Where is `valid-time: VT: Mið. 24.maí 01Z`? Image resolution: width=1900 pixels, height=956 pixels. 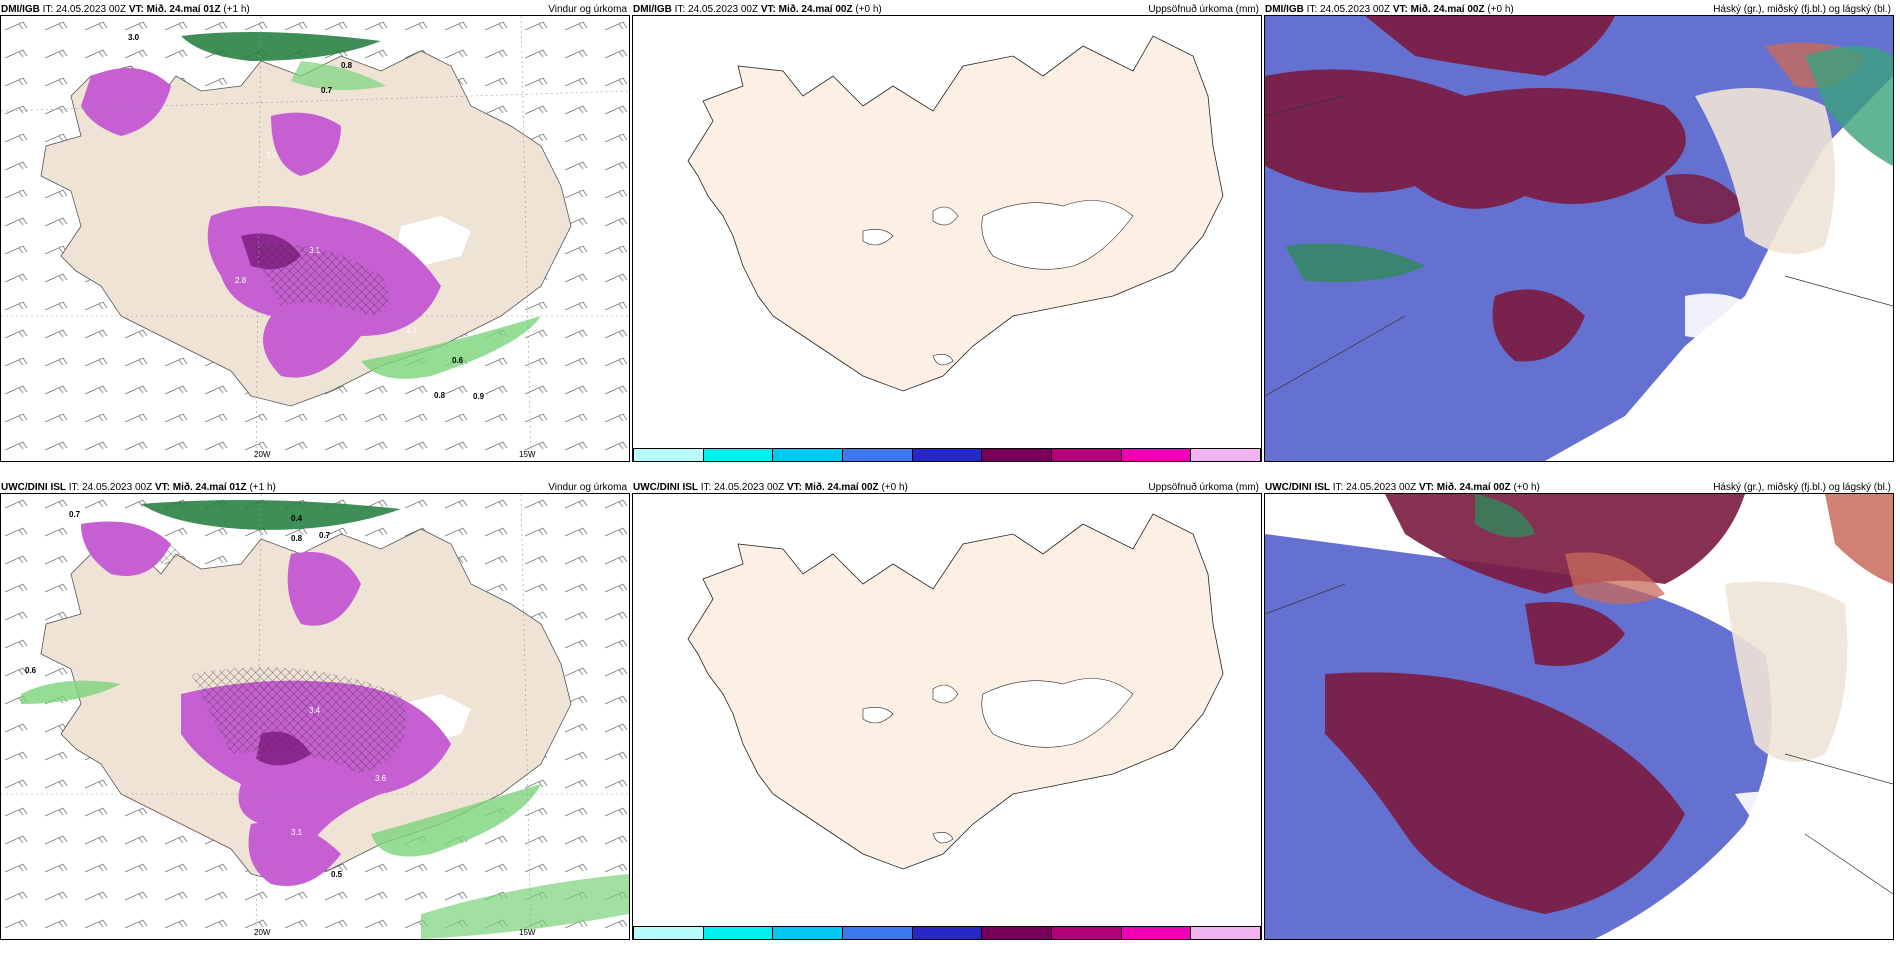 valid-time: VT: Mið. 24.maí 01Z is located at coordinates (200, 487).